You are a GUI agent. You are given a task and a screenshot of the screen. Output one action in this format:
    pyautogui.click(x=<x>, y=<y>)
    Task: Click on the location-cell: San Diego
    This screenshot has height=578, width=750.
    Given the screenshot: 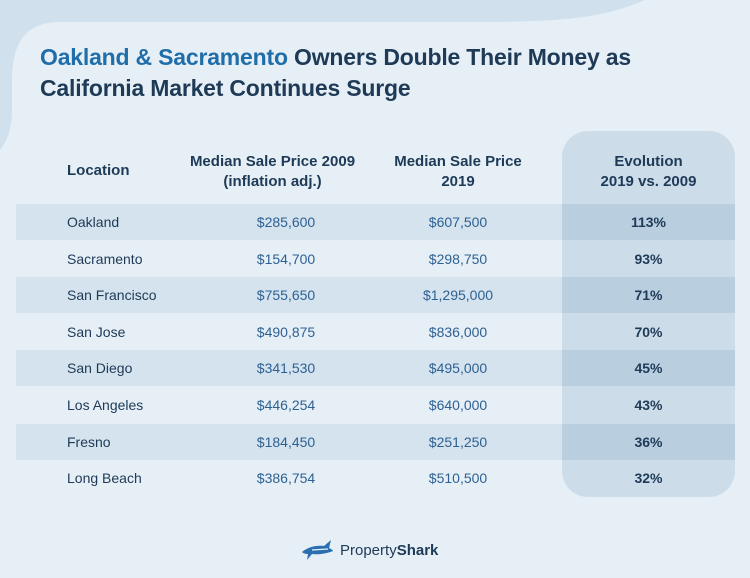 What is the action you would take?
    pyautogui.click(x=100, y=368)
    